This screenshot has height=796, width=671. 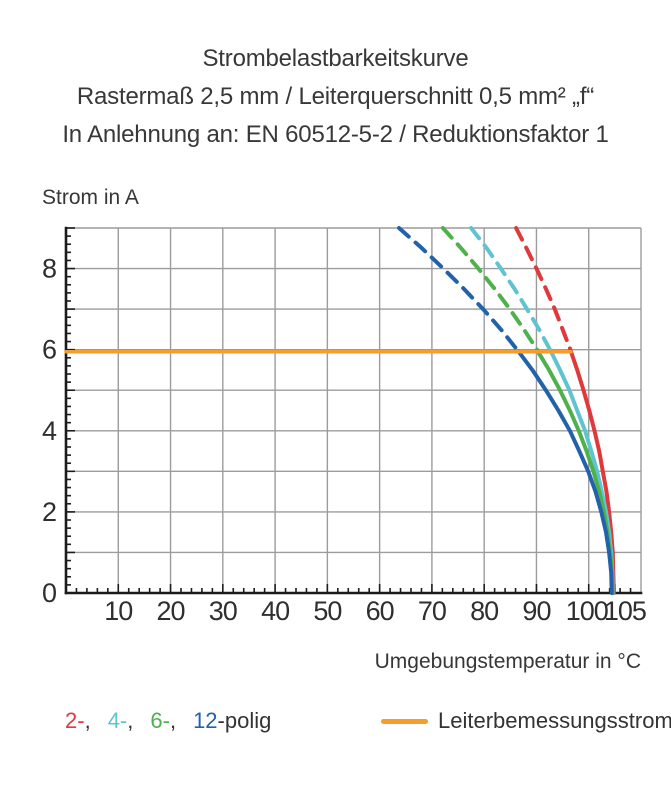 I want to click on x-tick-label: 50, so click(x=327, y=611).